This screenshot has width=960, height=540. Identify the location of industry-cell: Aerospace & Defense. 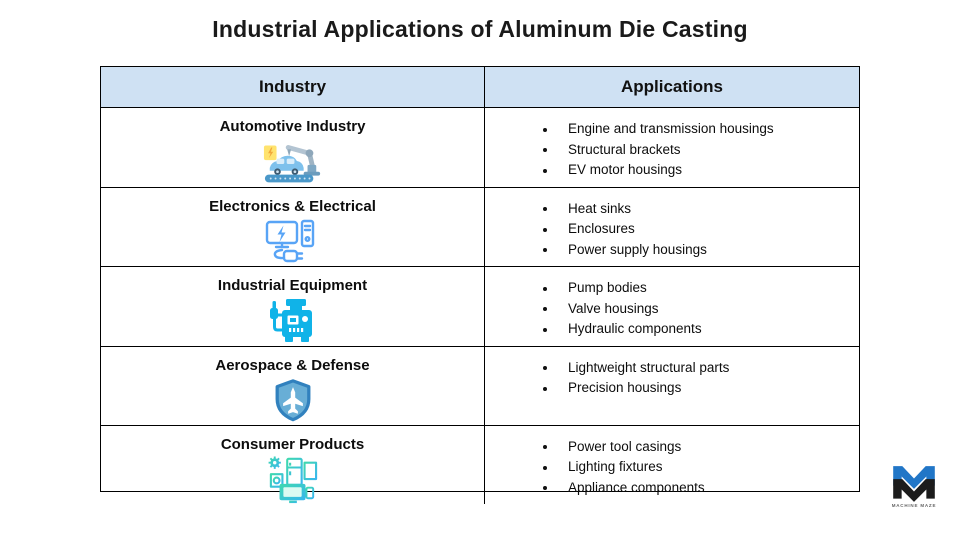
(292, 386).